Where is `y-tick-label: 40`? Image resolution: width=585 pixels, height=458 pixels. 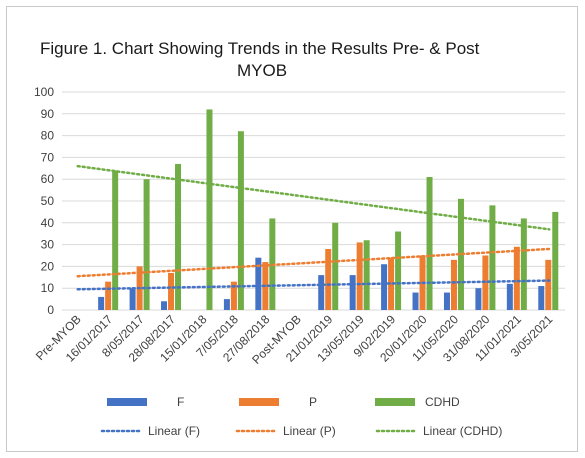 y-tick-label: 40 is located at coordinates (48, 223).